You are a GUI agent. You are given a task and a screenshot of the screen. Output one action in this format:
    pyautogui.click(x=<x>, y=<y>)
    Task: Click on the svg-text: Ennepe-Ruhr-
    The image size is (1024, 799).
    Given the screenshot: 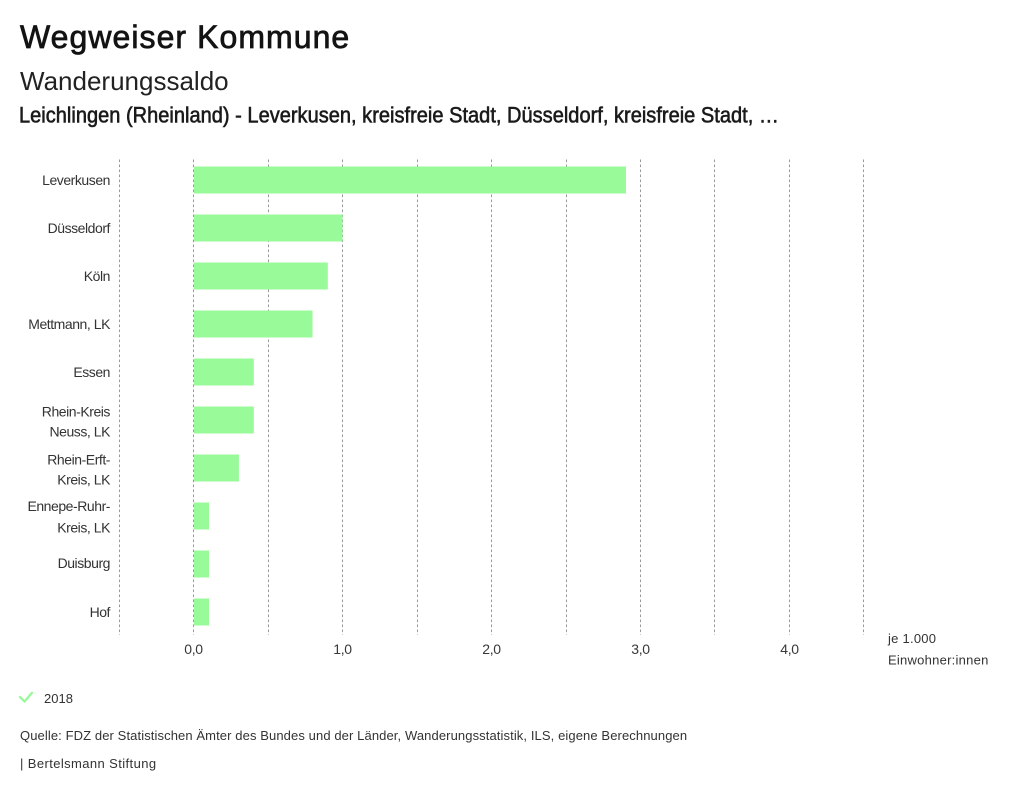 What is the action you would take?
    pyautogui.click(x=68, y=506)
    